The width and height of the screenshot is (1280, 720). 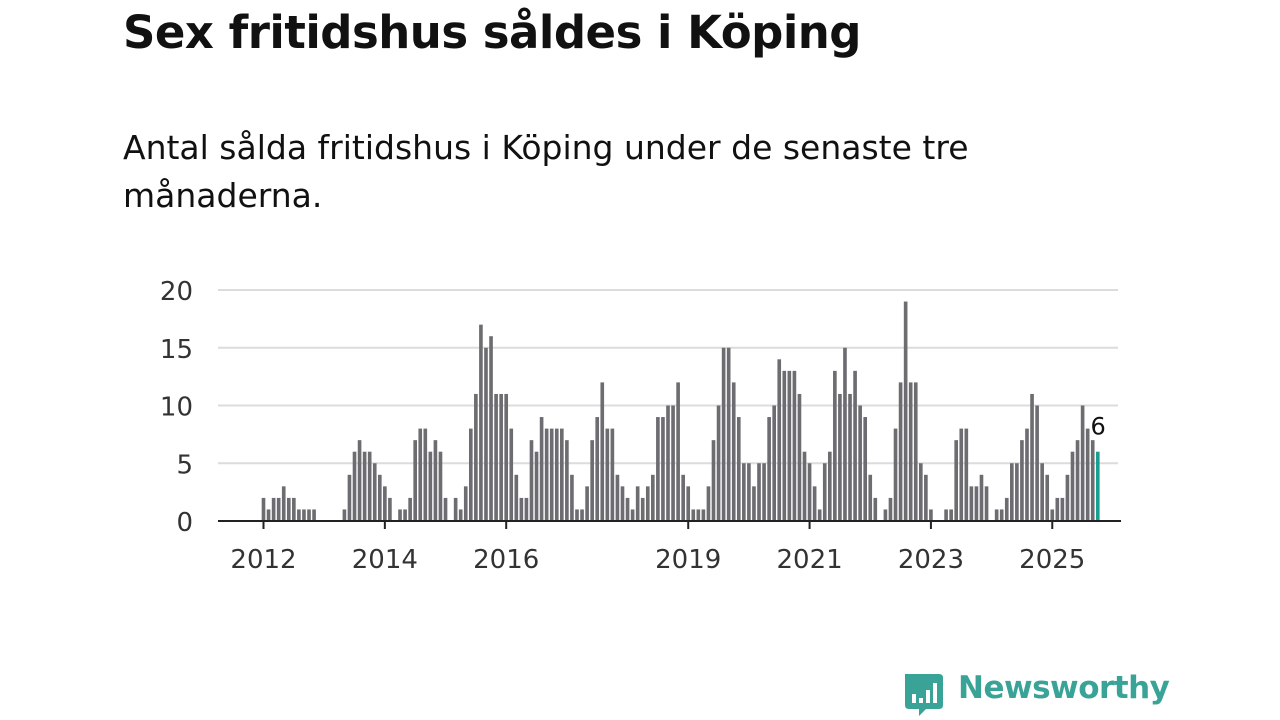 I want to click on x-axis: 2012 2014 2016 2019 2021 2023 2025, so click(x=669, y=547).